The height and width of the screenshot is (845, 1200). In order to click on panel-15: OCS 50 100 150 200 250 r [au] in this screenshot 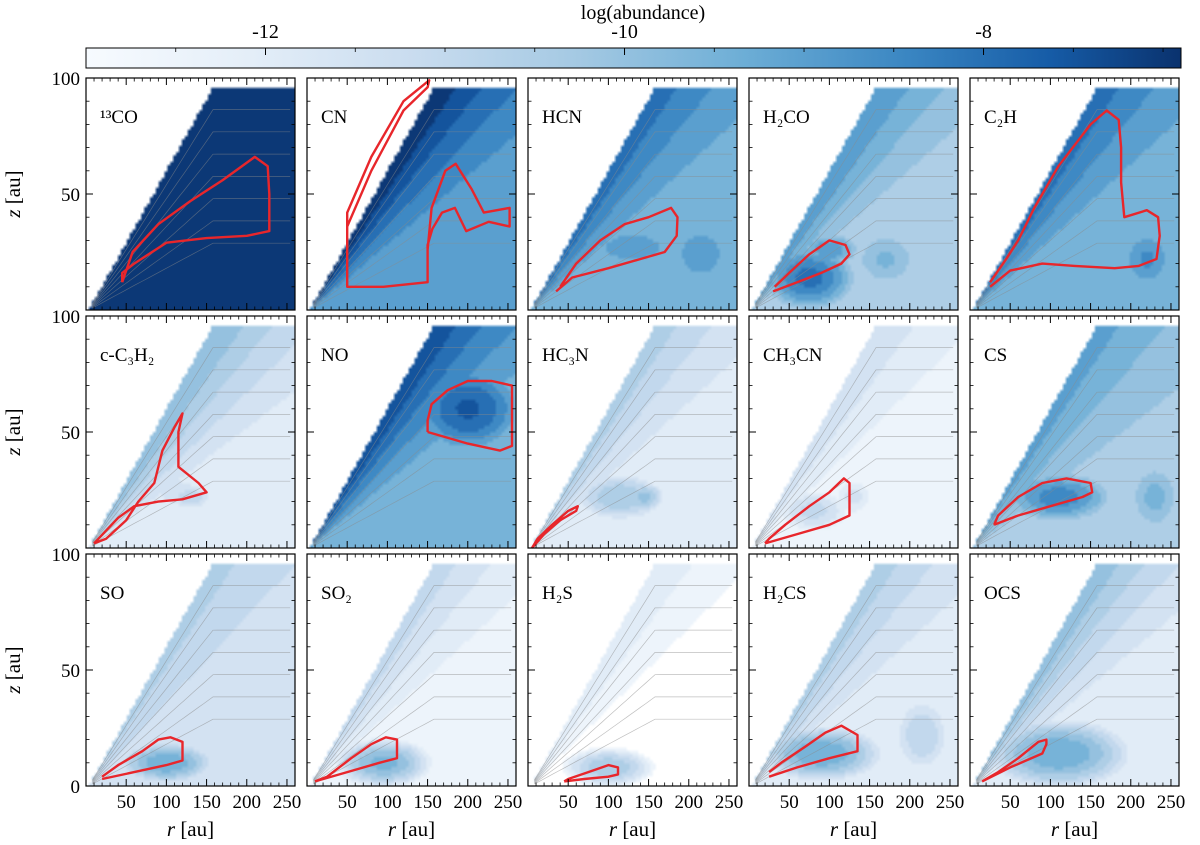, I will do `click(1077, 697)`.